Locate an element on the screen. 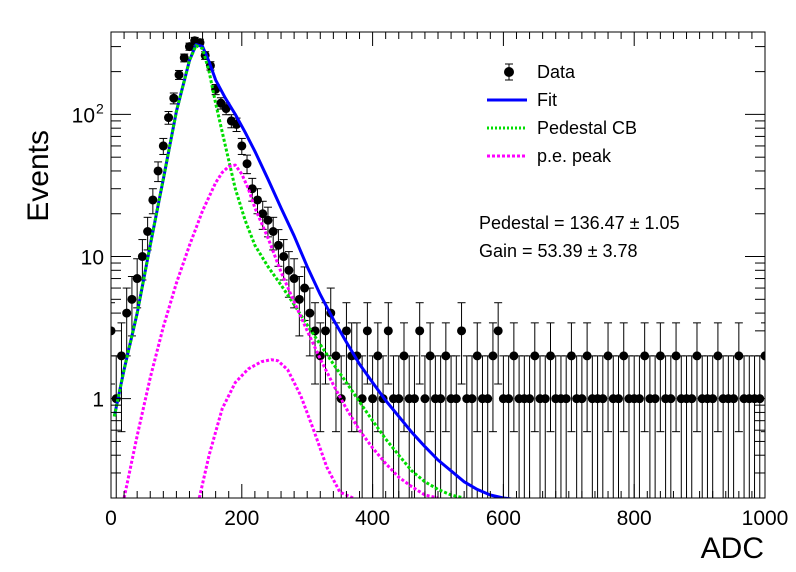 The image size is (796, 572). x-tick-label: 800 is located at coordinates (634, 518).